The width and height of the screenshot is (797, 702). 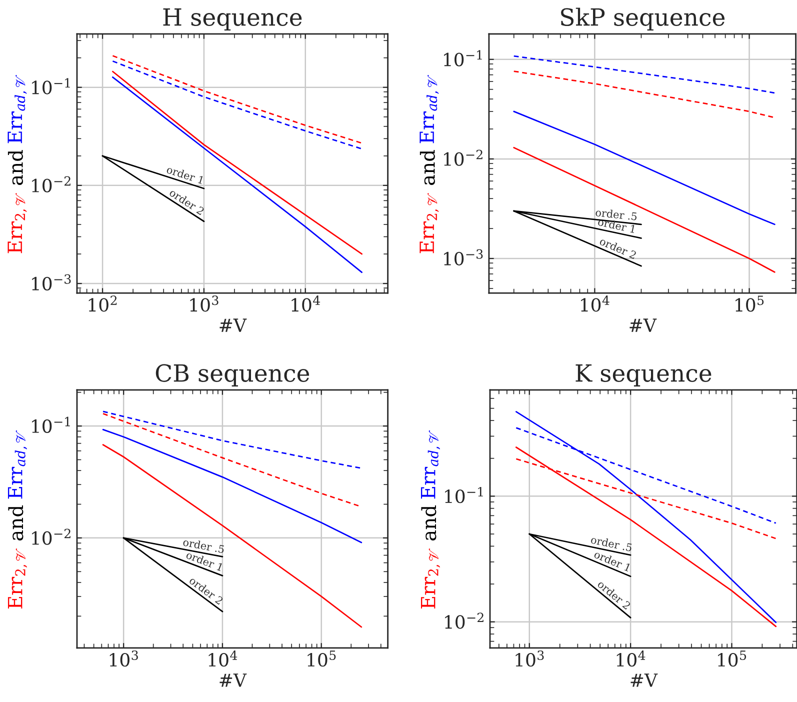 What do you see at coordinates (232, 19) in the screenshot?
I see `chart-title: H sequence` at bounding box center [232, 19].